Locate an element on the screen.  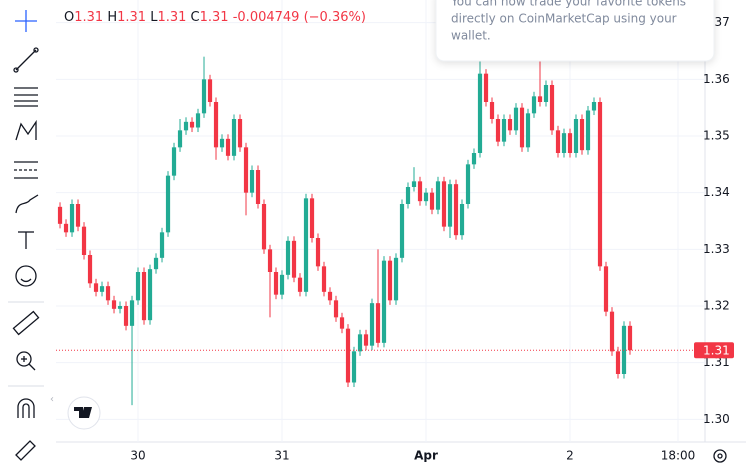
x-tick-label: 18:00 is located at coordinates (678, 456).